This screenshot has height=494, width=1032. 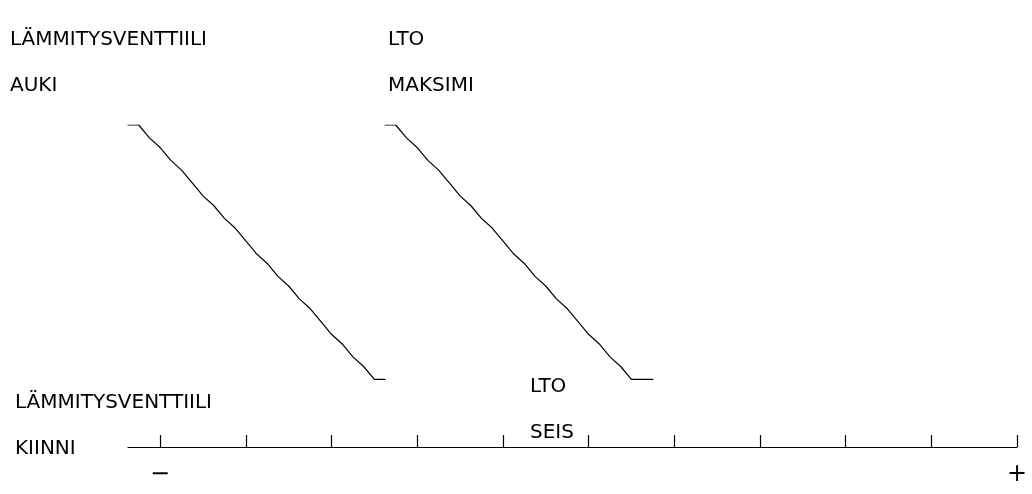 I want to click on x-tick-label: −, so click(x=160, y=473).